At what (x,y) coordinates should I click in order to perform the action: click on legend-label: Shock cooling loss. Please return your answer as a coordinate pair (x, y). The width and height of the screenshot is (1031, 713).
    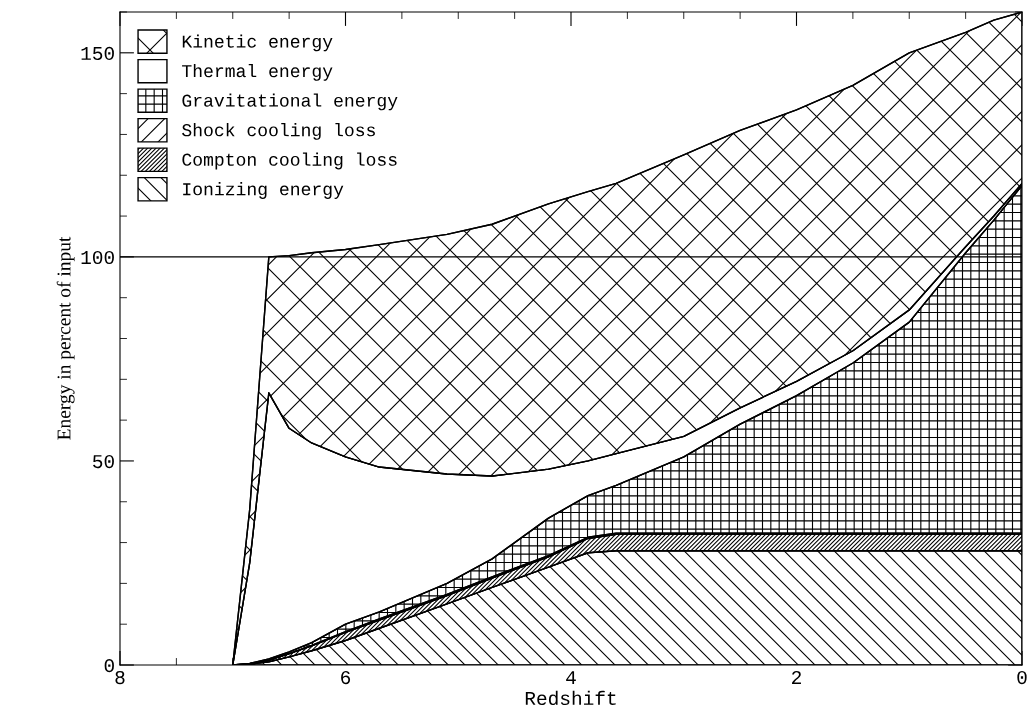
    Looking at the image, I should click on (278, 131).